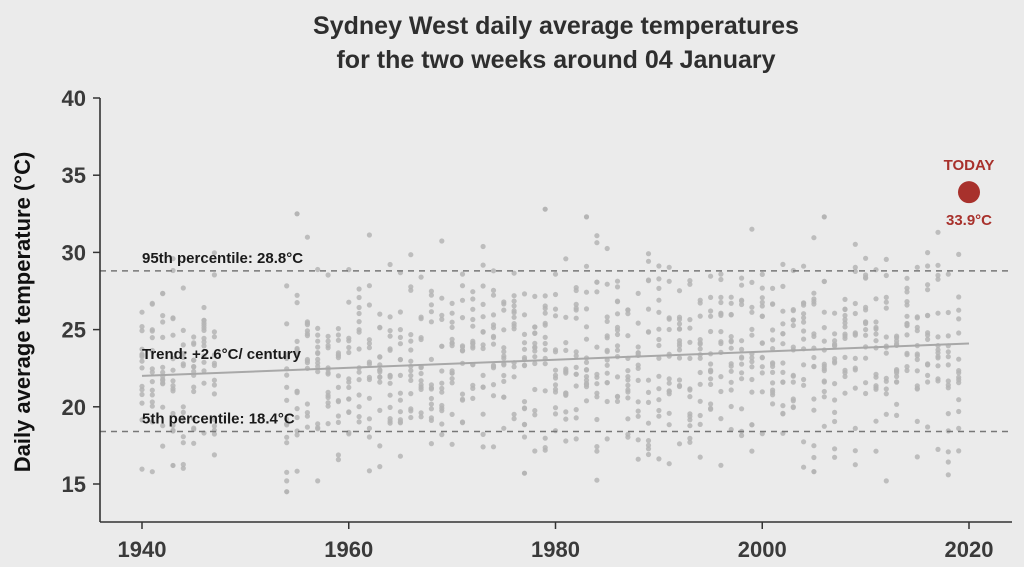  What do you see at coordinates (74, 175) in the screenshot?
I see `y-tick-label: 35` at bounding box center [74, 175].